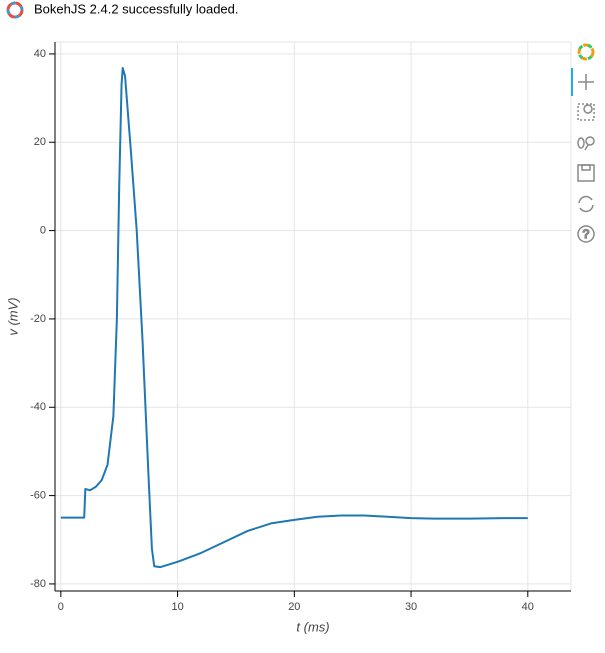  I want to click on help-tool: ?, so click(586, 234).